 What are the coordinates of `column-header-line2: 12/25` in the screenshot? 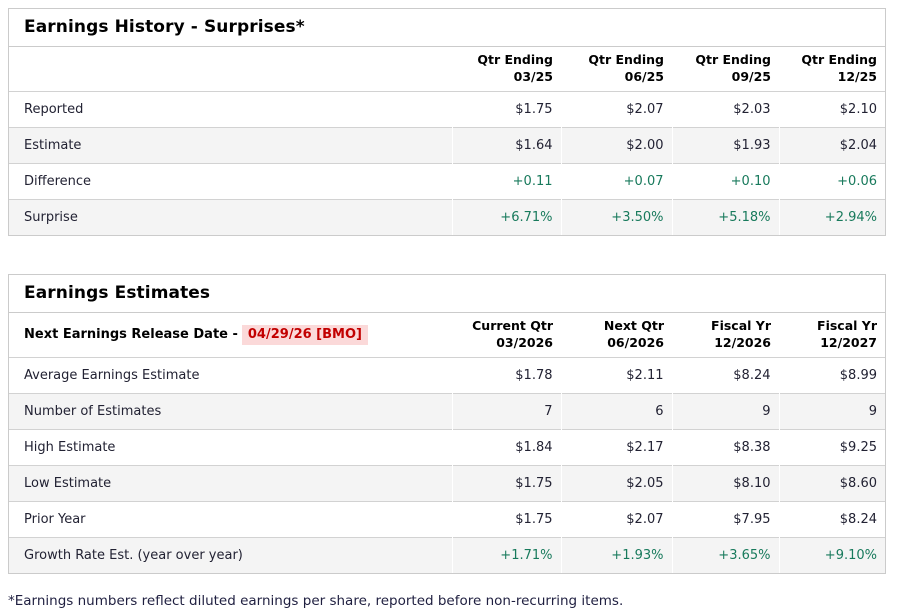 It's located at (857, 76).